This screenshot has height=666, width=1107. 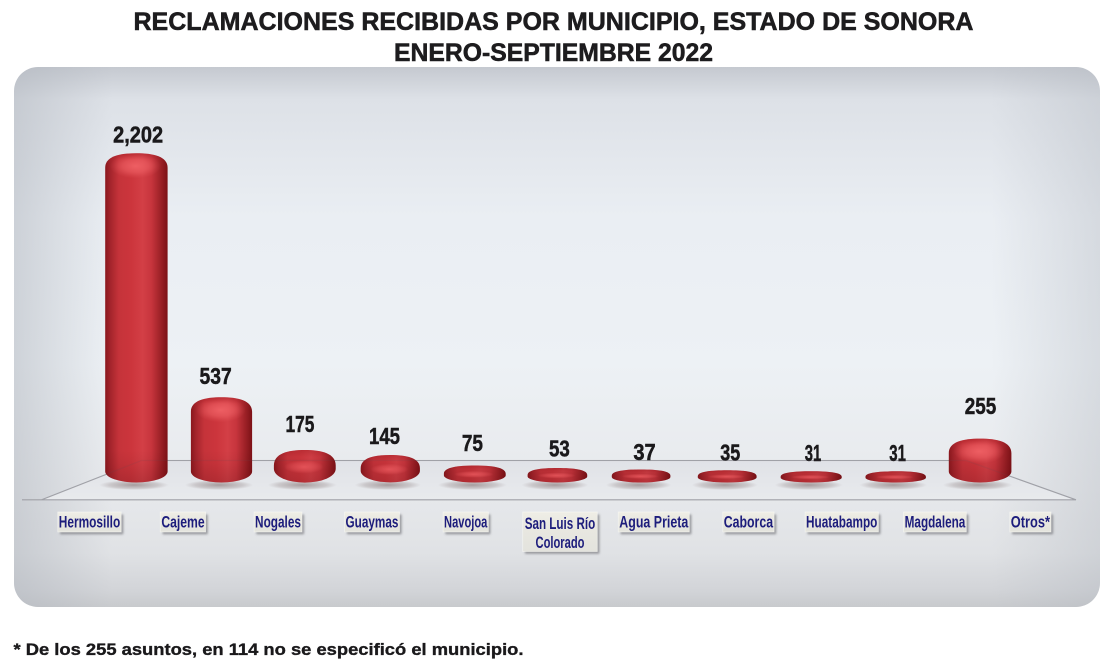 What do you see at coordinates (981, 406) in the screenshot?
I see `svg-text: 255` at bounding box center [981, 406].